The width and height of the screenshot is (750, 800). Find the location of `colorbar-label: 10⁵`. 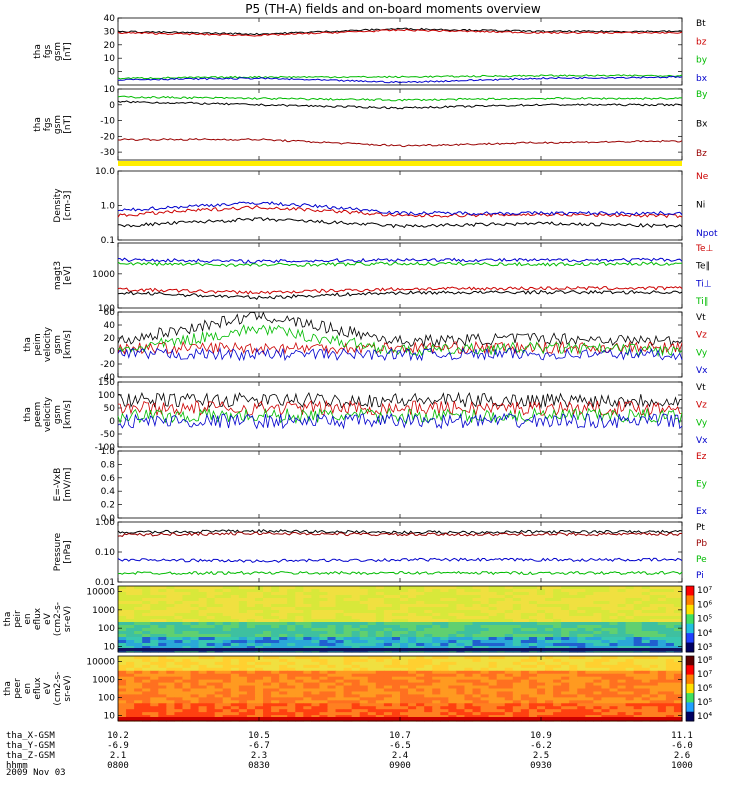

colorbar-label: 10⁵ is located at coordinates (704, 703).